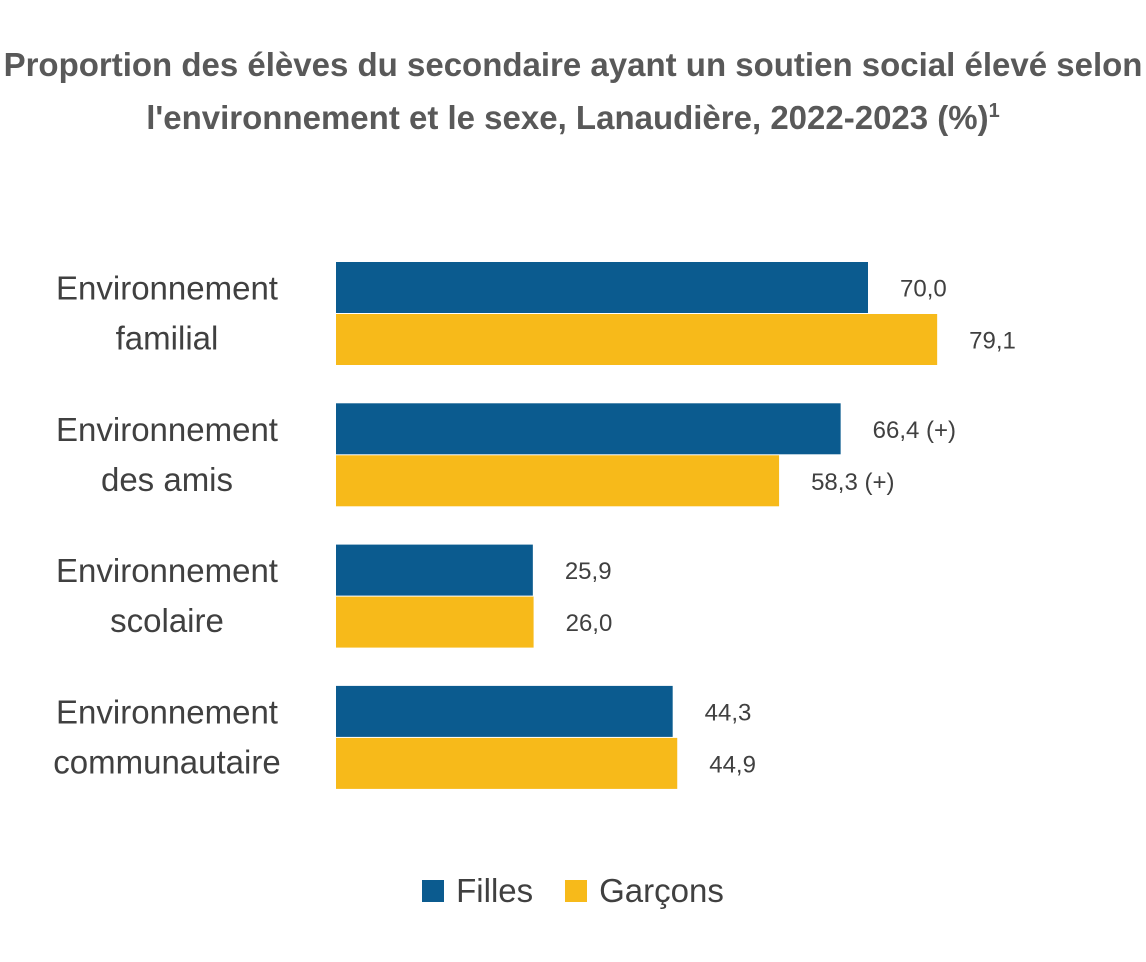 This screenshot has width=1146, height=962. I want to click on legend-label-filles: Filles, so click(495, 890).